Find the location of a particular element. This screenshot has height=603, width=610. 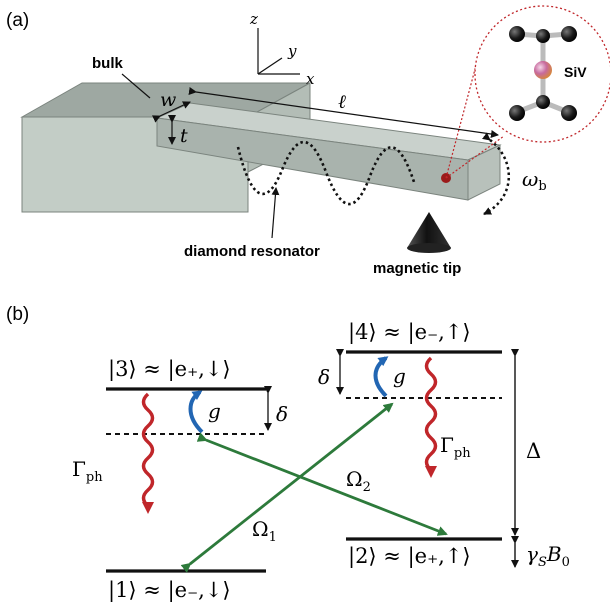

big-delta-label: Δ is located at coordinates (533, 451).